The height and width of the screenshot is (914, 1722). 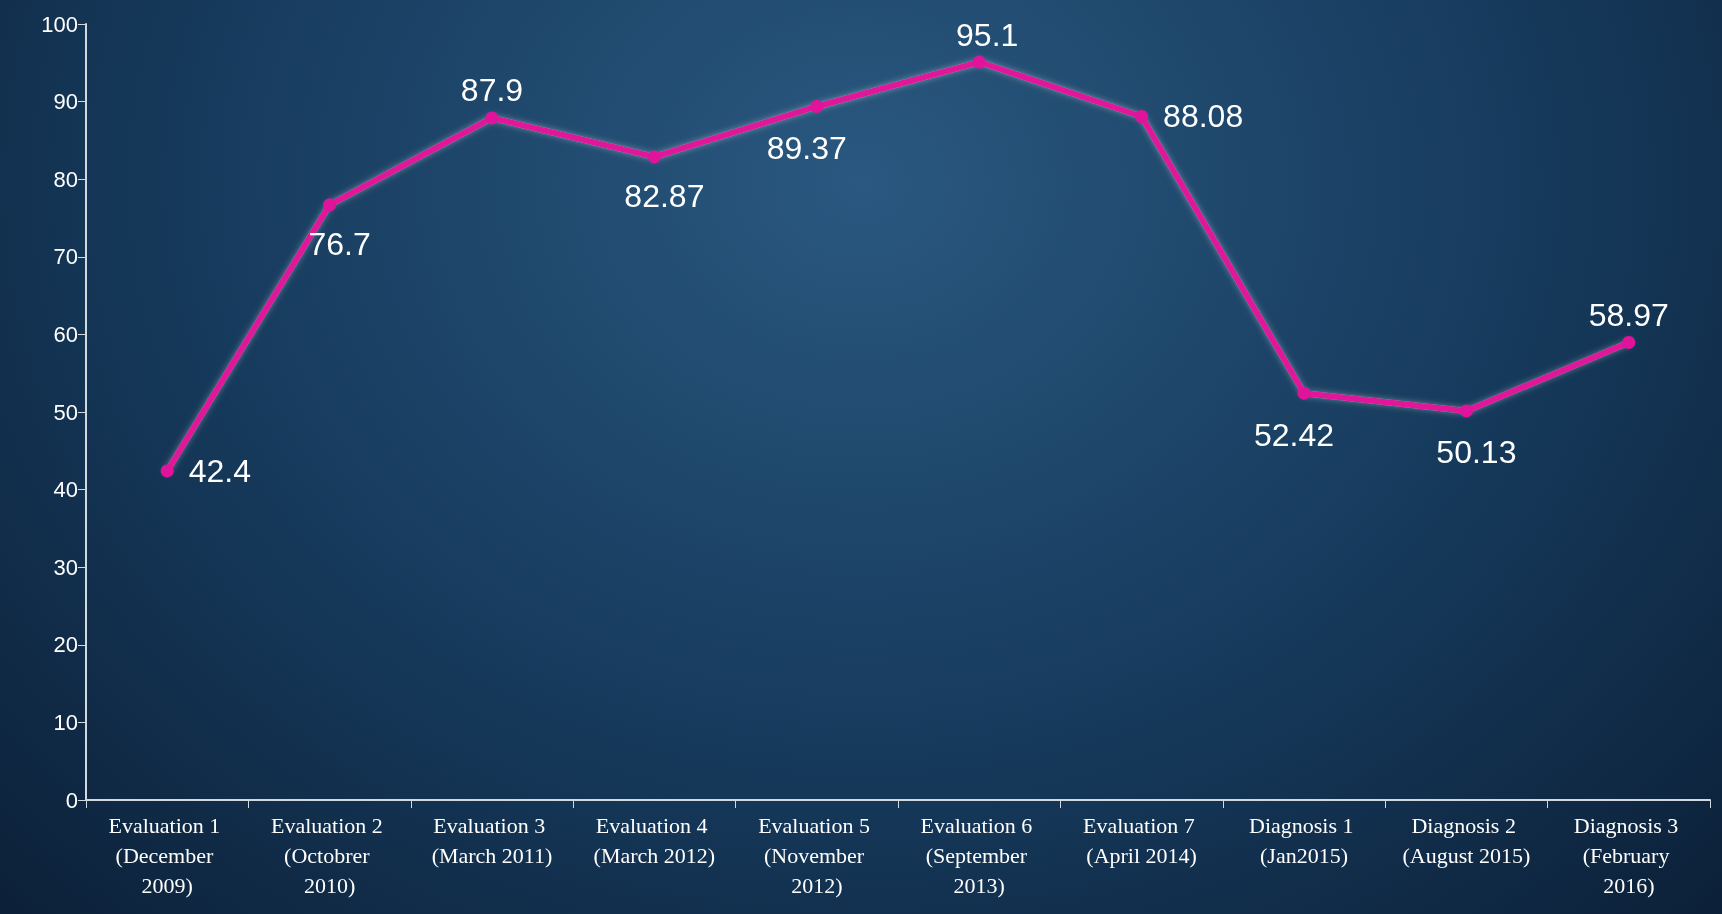 What do you see at coordinates (1304, 840) in the screenshot?
I see `x-tick-label: Diagnosis 1 (Jan2015)` at bounding box center [1304, 840].